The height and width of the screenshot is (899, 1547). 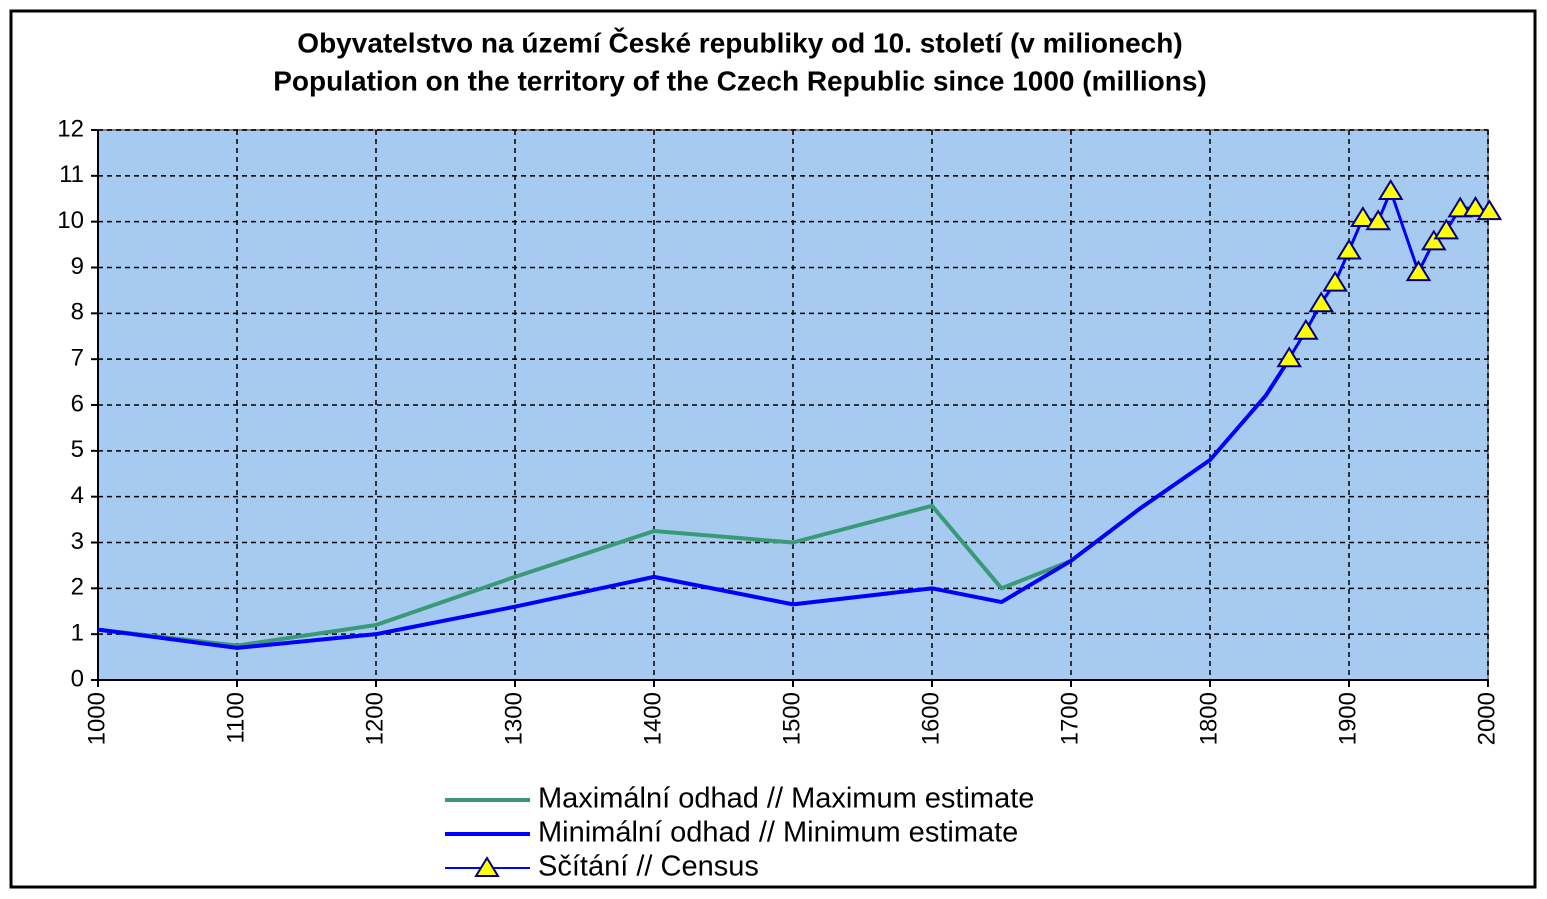 What do you see at coordinates (77, 449) in the screenshot?
I see `y-tick-label: 5` at bounding box center [77, 449].